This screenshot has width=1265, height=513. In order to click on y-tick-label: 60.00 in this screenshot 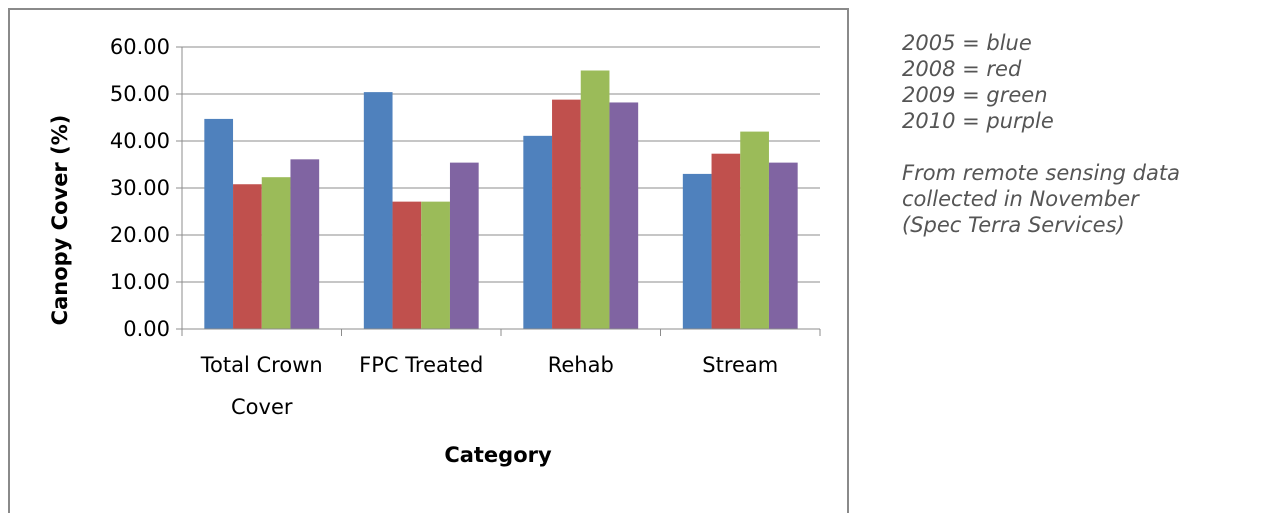, I will do `click(140, 47)`.